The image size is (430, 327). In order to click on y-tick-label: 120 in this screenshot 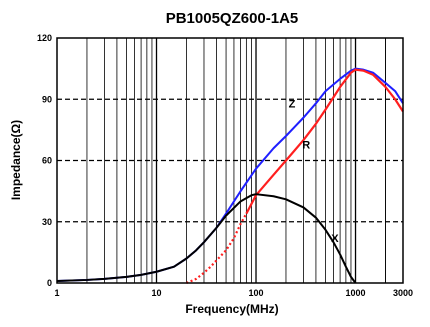, I will do `click(44, 38)`.